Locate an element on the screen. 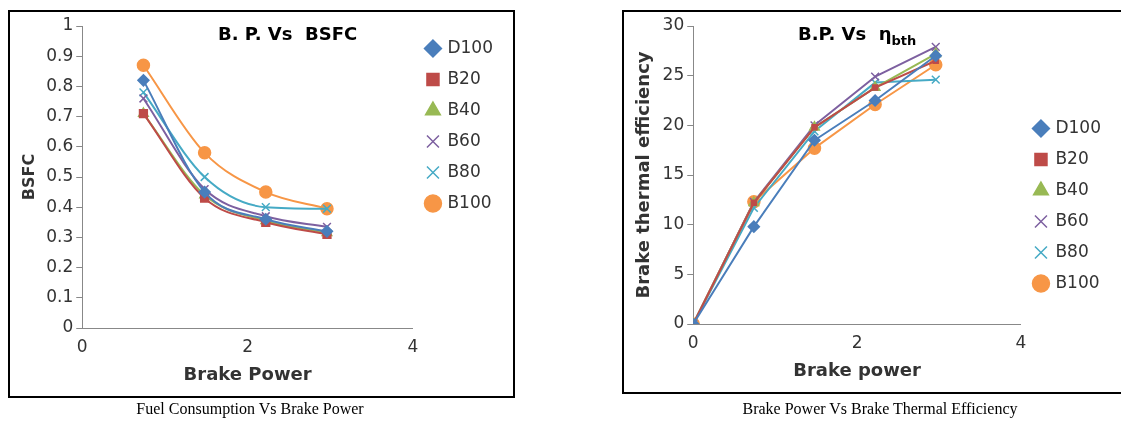  chart-title: B. P. Vs BSFC is located at coordinates (288, 33).